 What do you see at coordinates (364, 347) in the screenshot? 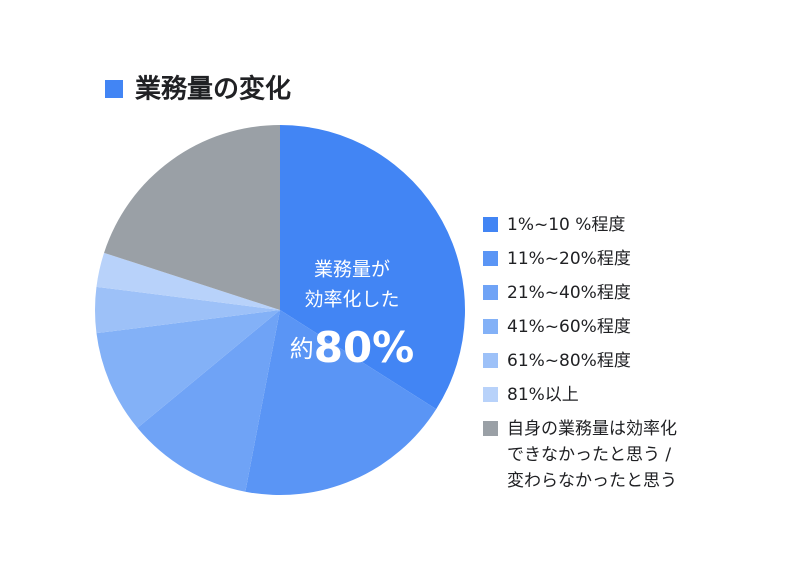
I see `center-number: 80%` at bounding box center [364, 347].